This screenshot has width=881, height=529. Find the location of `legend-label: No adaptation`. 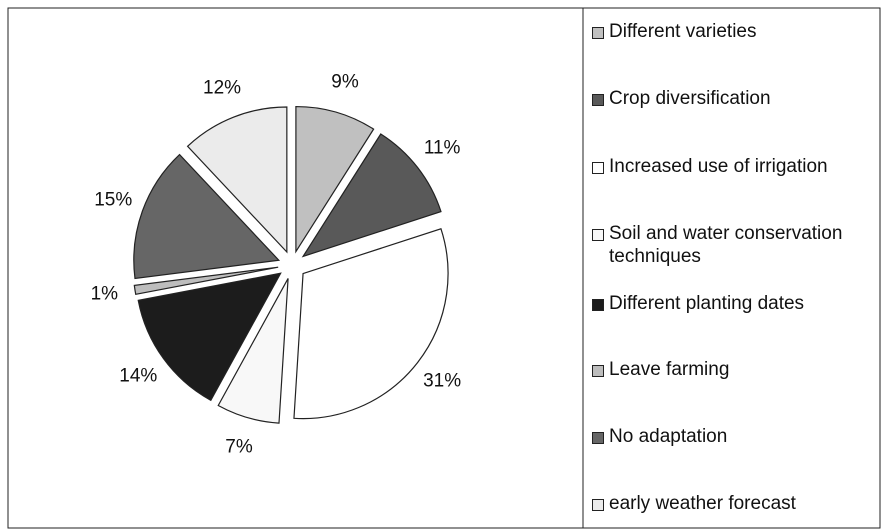

legend-label: No adaptation is located at coordinates (668, 436).